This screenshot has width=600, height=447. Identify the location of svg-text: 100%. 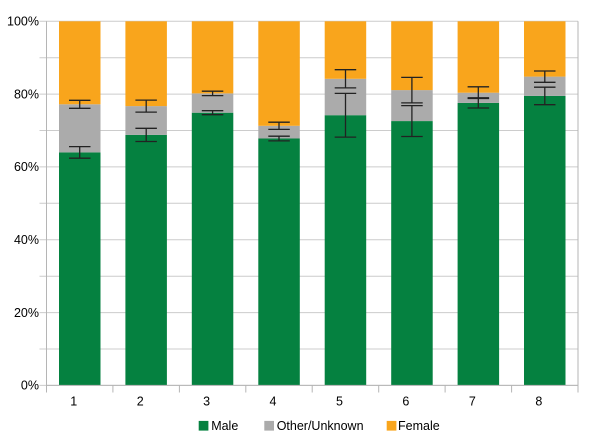
(23, 22).